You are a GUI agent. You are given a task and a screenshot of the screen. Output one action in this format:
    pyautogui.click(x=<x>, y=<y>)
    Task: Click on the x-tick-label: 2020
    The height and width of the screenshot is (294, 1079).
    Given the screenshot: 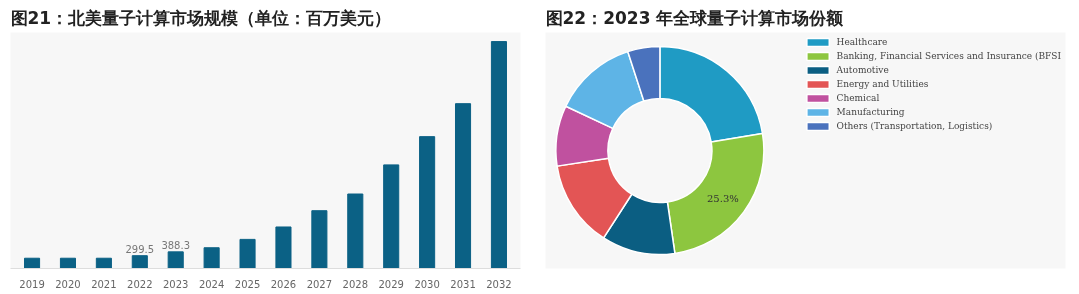 What is the action you would take?
    pyautogui.click(x=68, y=284)
    